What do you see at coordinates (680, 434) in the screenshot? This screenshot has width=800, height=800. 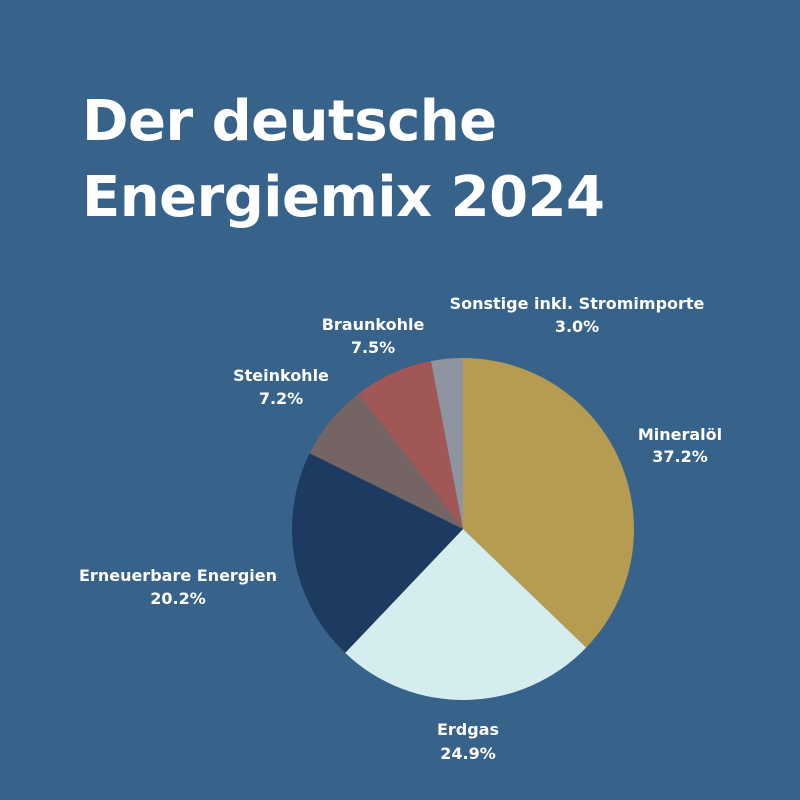 I see `label-mineraloel-name: Mineralöl` at bounding box center [680, 434].